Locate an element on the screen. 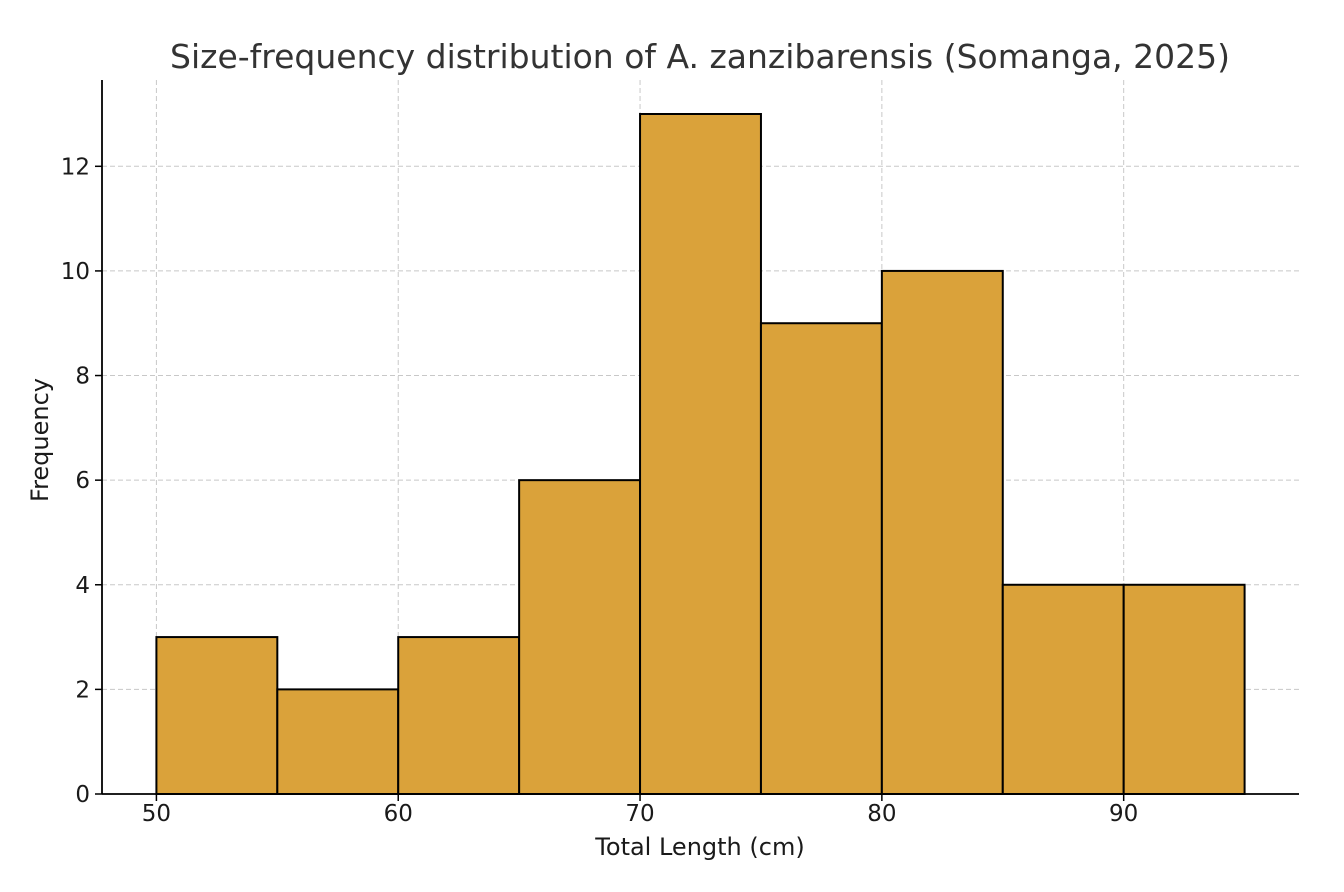 The width and height of the screenshot is (1344, 892). x-tick-label: 90 is located at coordinates (1123, 814).